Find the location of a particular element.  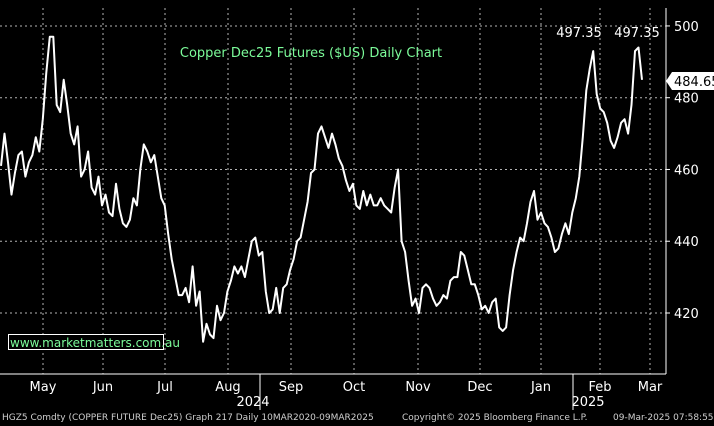

year-label-2025: 2025 is located at coordinates (587, 402).